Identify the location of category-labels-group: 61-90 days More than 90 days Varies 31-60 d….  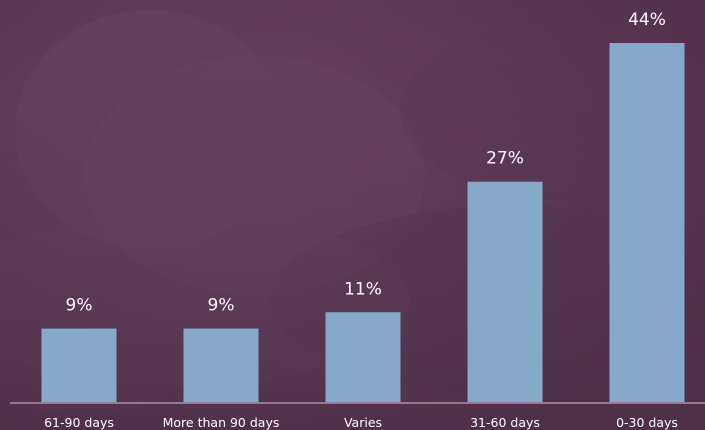
(361, 422).